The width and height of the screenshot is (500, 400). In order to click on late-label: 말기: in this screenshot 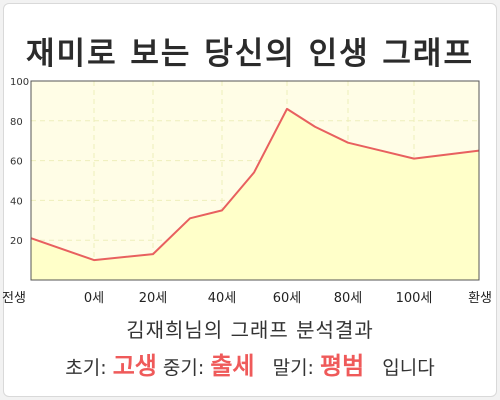, I will do `click(293, 368)`.